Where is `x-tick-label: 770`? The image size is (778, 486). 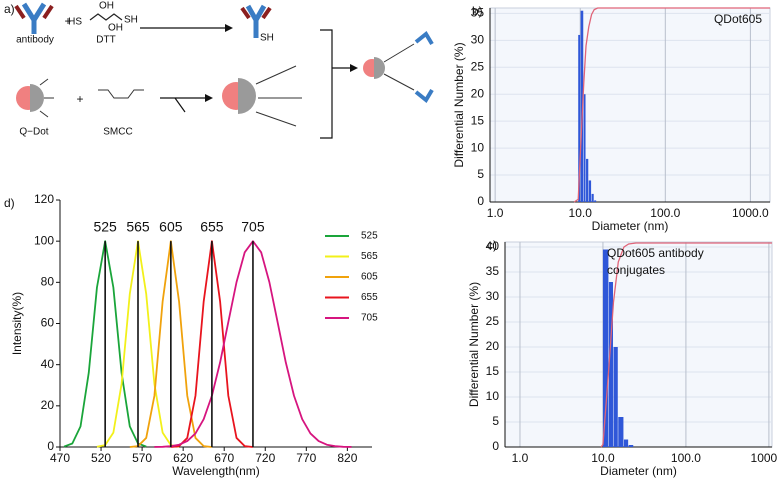
x-tick-label: 770 is located at coordinates (306, 458).